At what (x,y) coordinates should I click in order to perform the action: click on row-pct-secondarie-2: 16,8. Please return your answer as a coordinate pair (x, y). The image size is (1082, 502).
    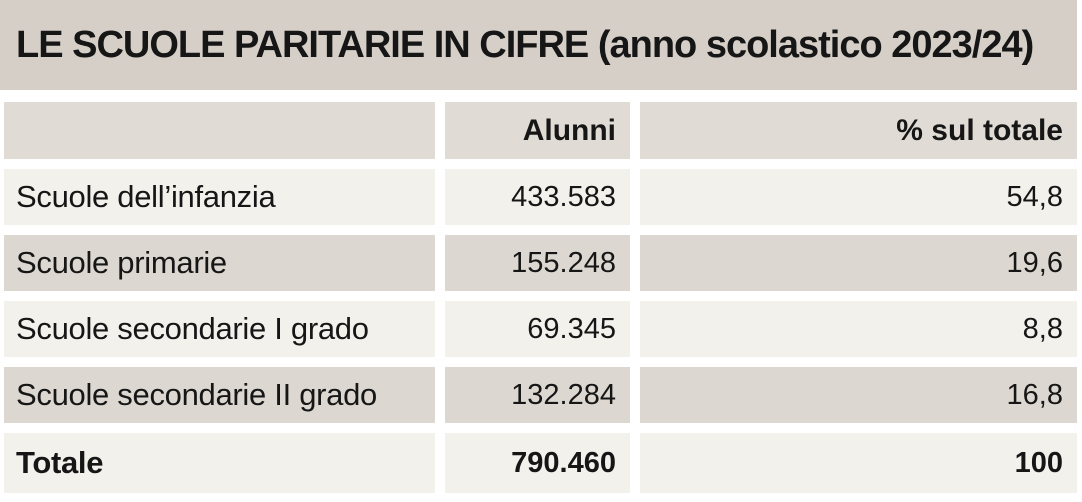
    Looking at the image, I should click on (858, 395).